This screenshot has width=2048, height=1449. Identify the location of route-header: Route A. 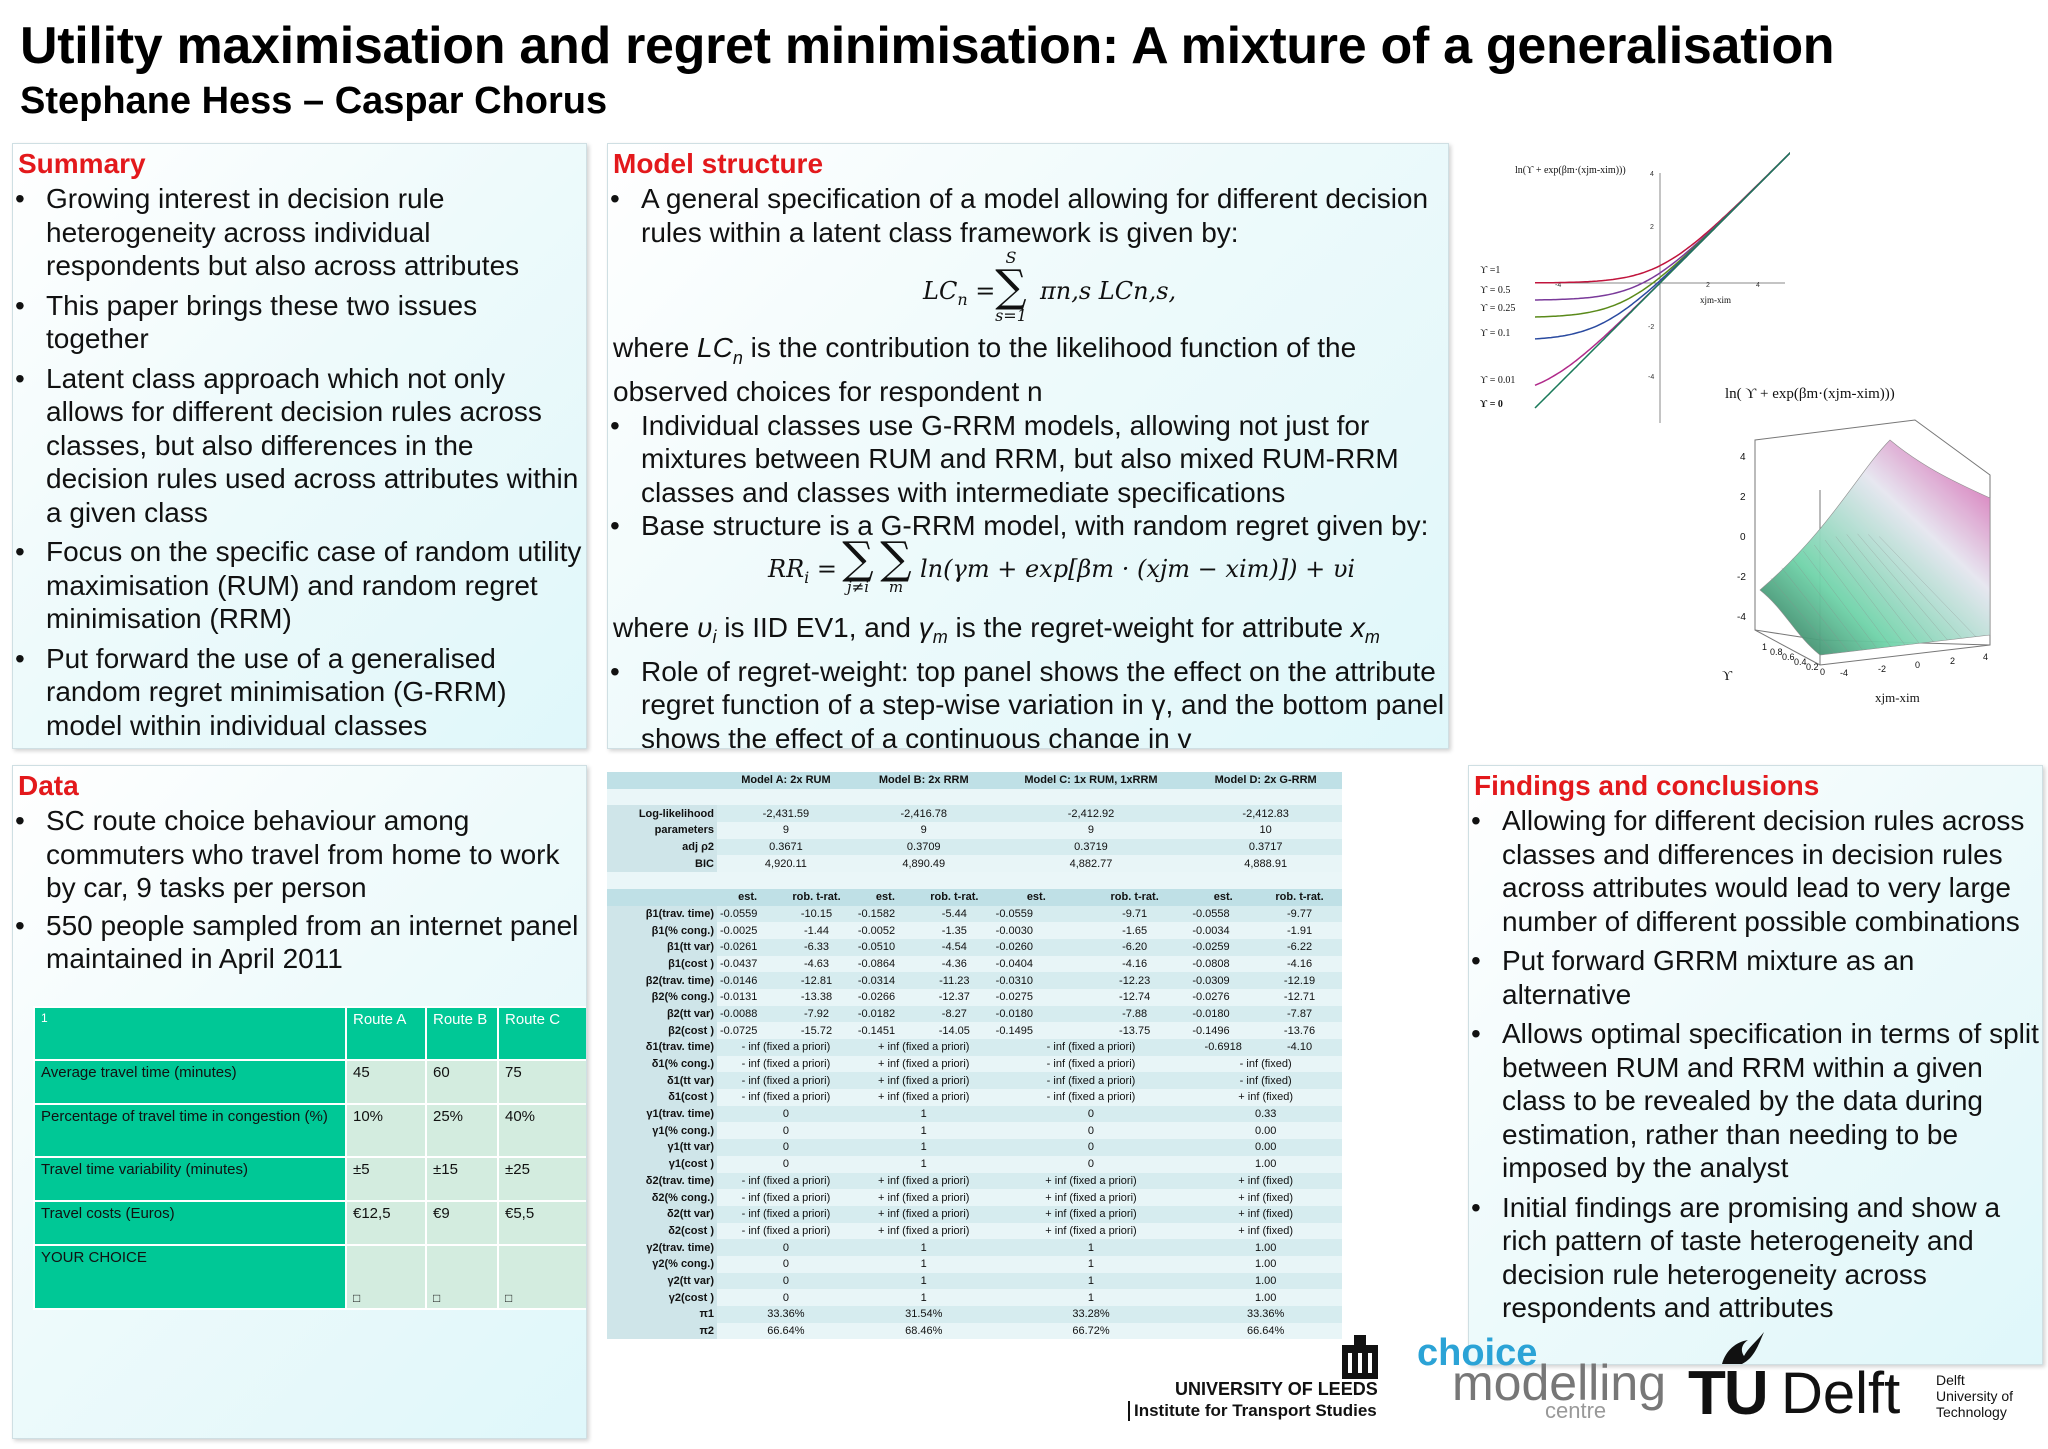
(386, 1033).